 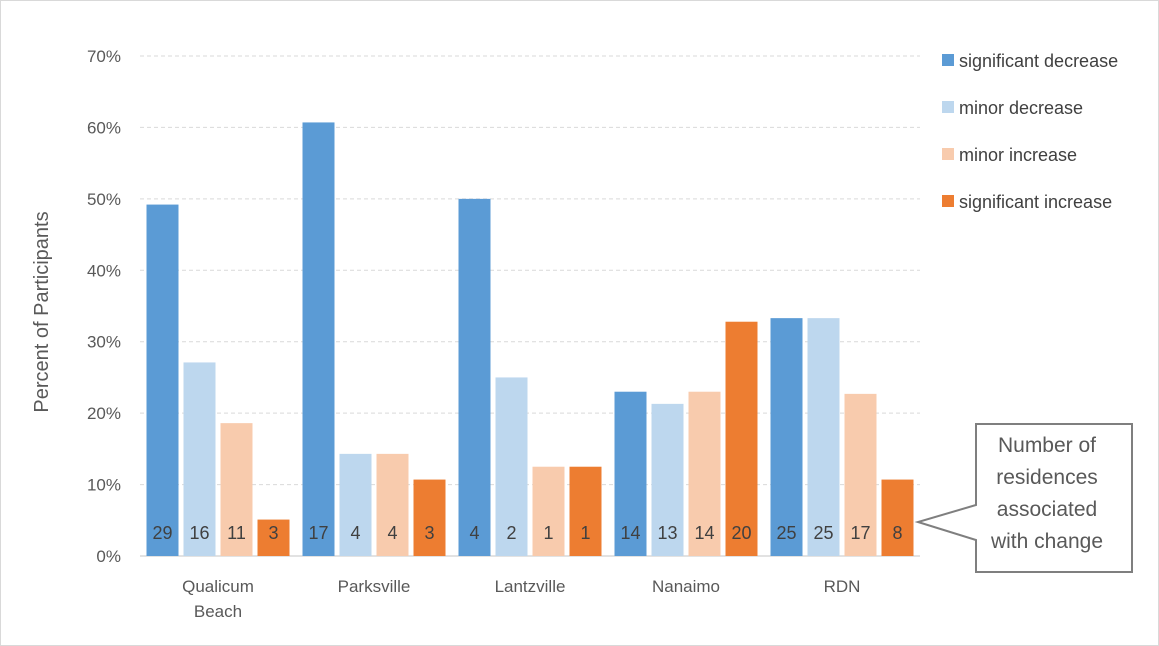 I want to click on x-tick-label: Nanaimo, so click(x=686, y=586).